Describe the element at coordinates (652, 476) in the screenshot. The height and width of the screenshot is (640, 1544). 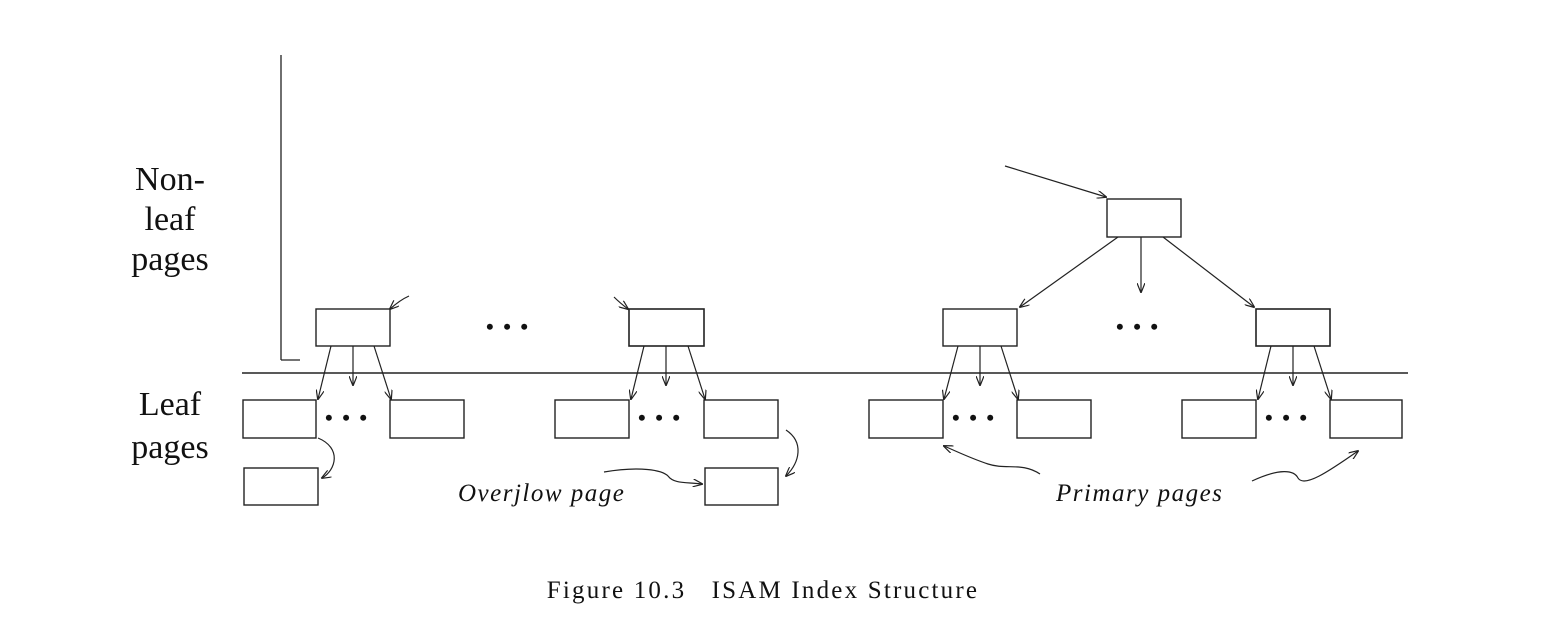
I see `overflow-label-arrow` at that location.